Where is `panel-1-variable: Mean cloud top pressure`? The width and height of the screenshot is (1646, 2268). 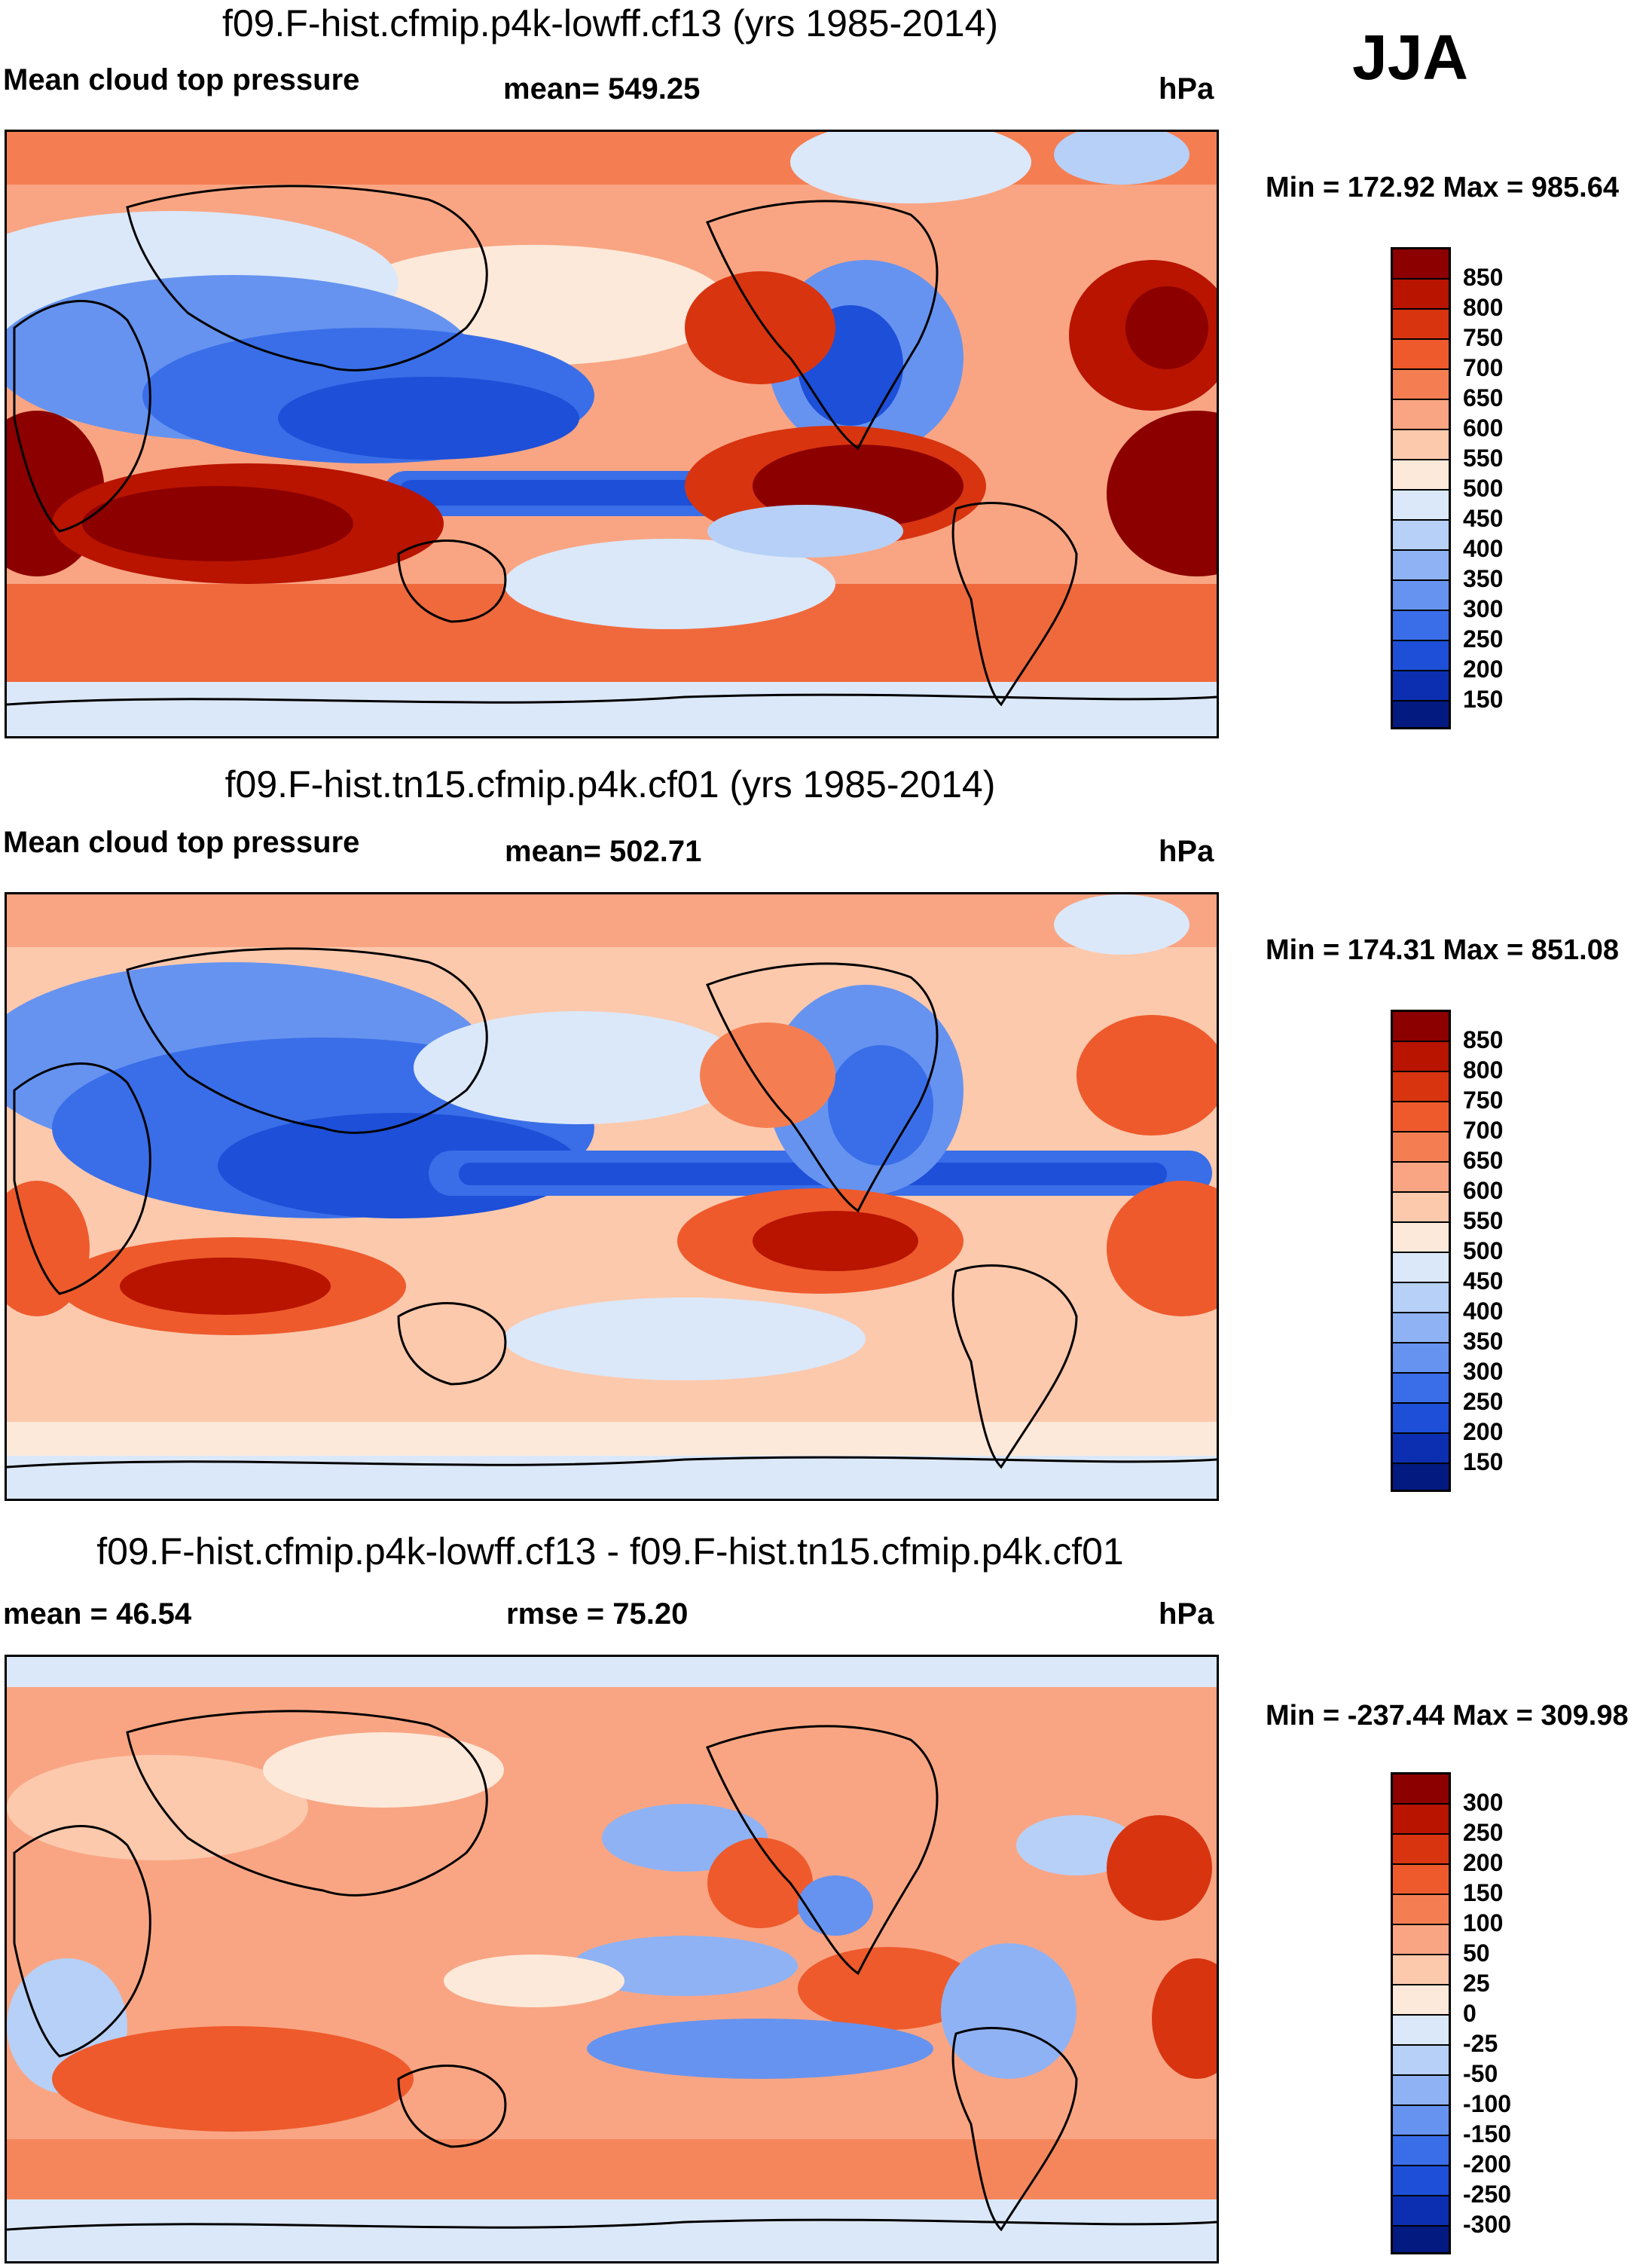 panel-1-variable: Mean cloud top pressure is located at coordinates (182, 79).